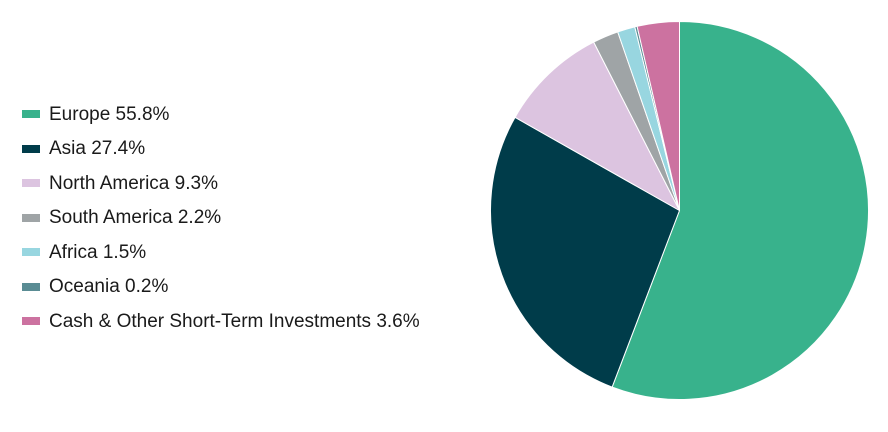  What do you see at coordinates (98, 252) in the screenshot?
I see `legend-label: Africa 1.5%` at bounding box center [98, 252].